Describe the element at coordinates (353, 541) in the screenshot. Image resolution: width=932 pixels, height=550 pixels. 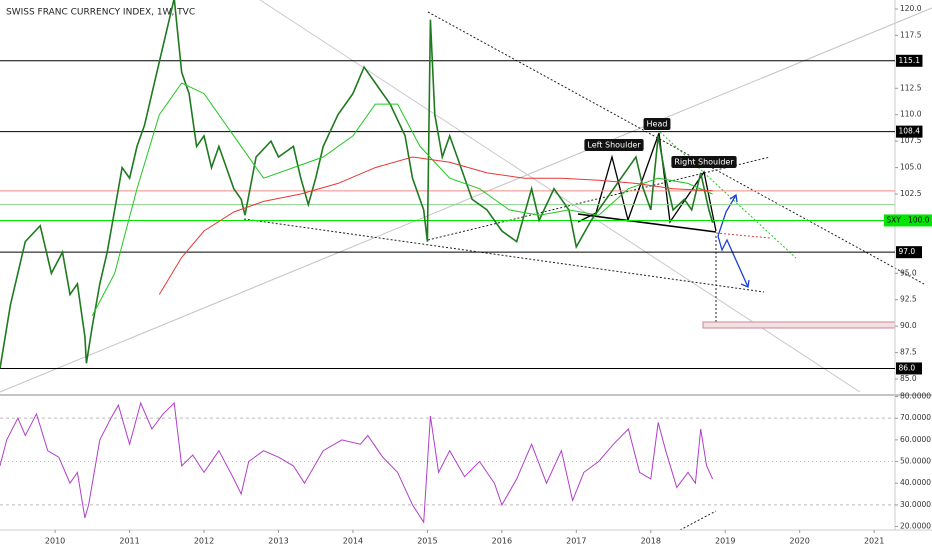
I see `x-tick-label: 2014` at that location.